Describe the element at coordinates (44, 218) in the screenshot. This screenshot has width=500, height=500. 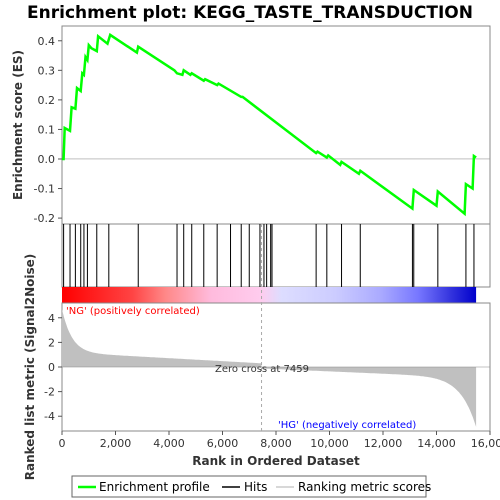
I see `es-y-tick-label: -0.2` at that location.